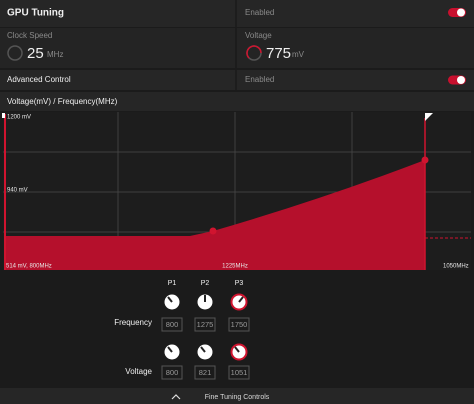 This screenshot has height=404, width=474. What do you see at coordinates (278, 53) in the screenshot?
I see `voltage-value: 775` at bounding box center [278, 53].